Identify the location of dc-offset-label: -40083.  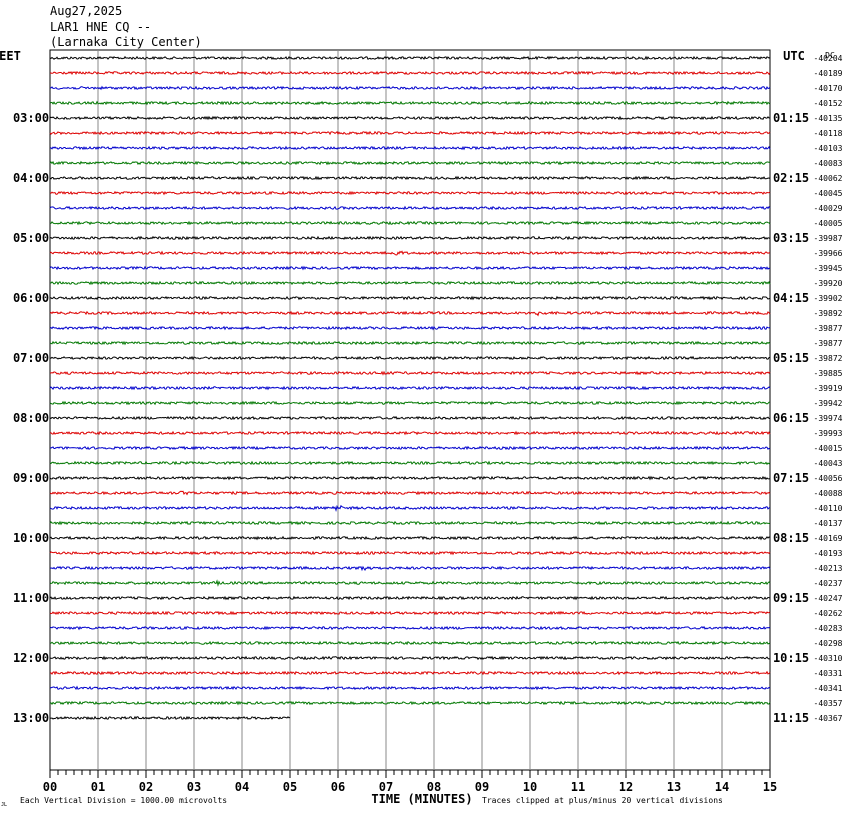
(828, 163).